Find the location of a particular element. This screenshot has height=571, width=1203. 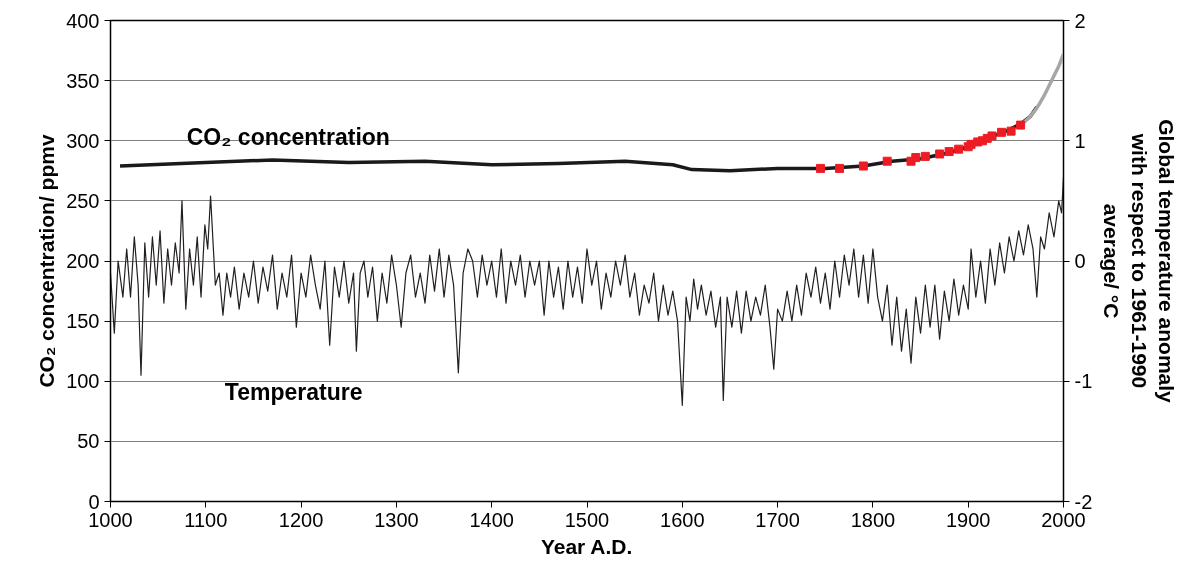

y2-tick-label: -1 is located at coordinates (1083, 381).